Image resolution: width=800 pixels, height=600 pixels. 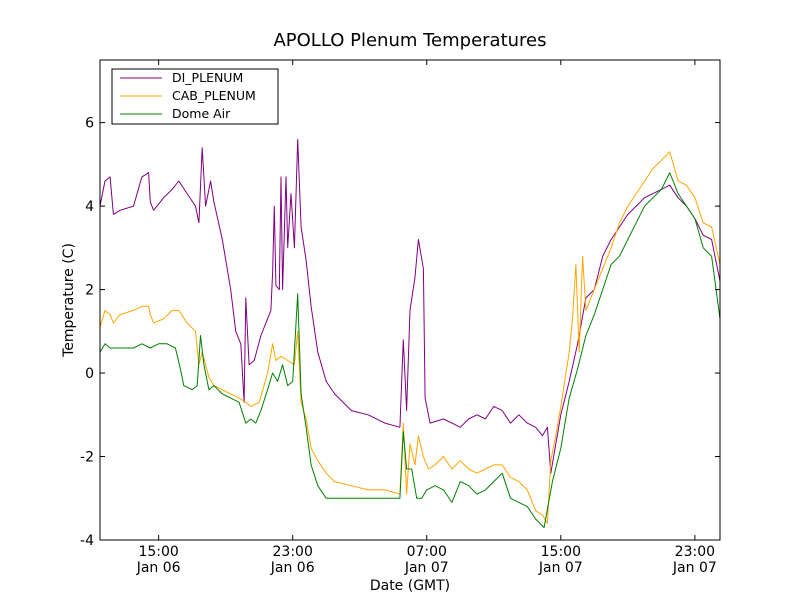 I want to click on legend-label-cab-plenum: CAB_PLENUM, so click(x=214, y=95).